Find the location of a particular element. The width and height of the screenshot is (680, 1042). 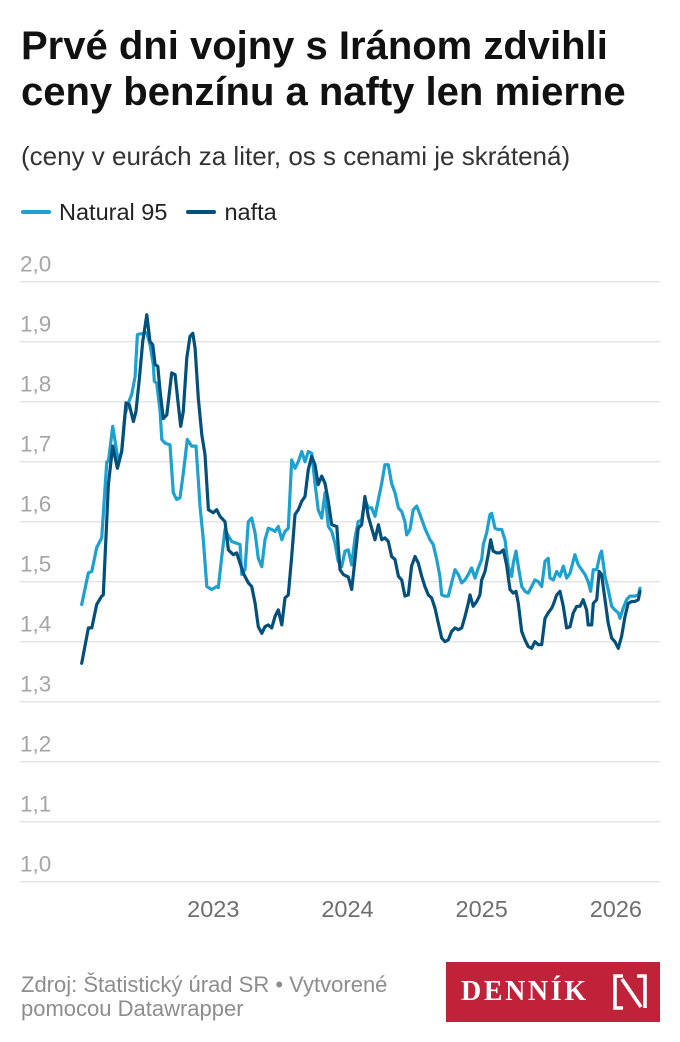

legend-item-nafta: nafta is located at coordinates (231, 212).